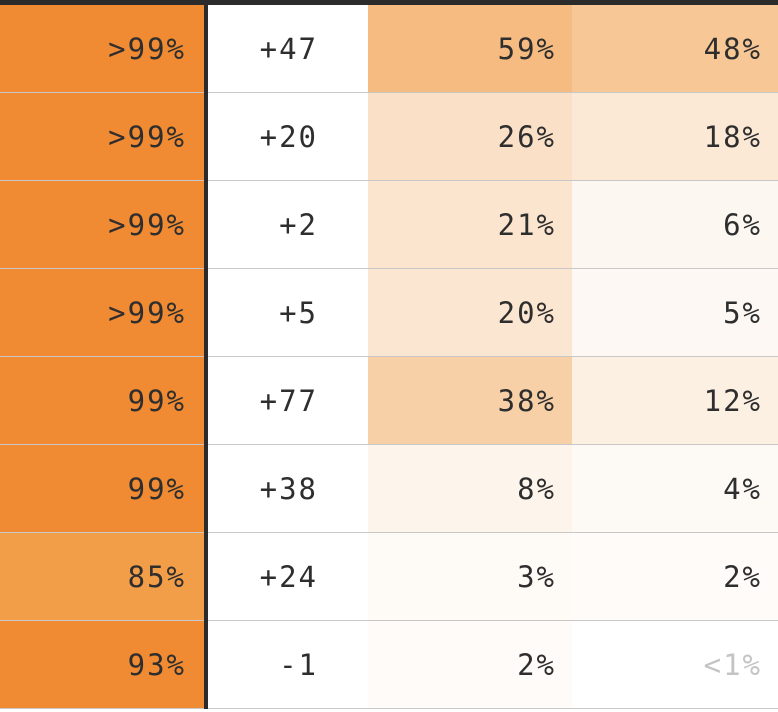 This screenshot has height=712, width=778. What do you see at coordinates (470, 312) in the screenshot?
I see `percent-cell-a: 20%` at bounding box center [470, 312].